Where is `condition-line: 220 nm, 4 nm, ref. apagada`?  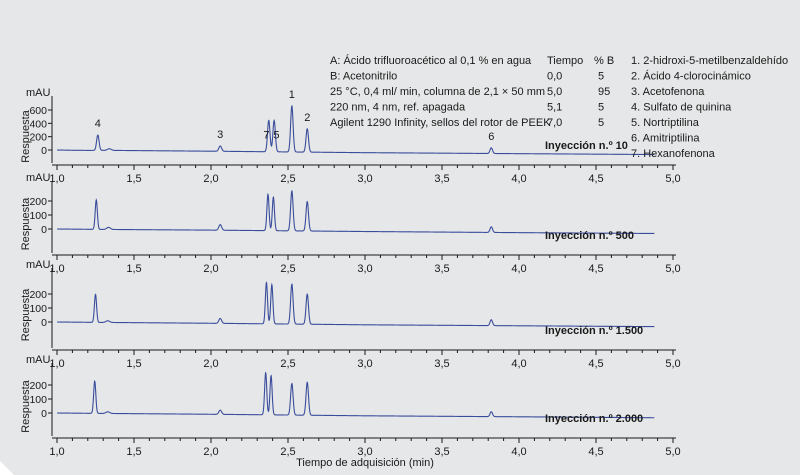
condition-line: 220 nm, 4 nm, ref. apagada is located at coordinates (398, 108).